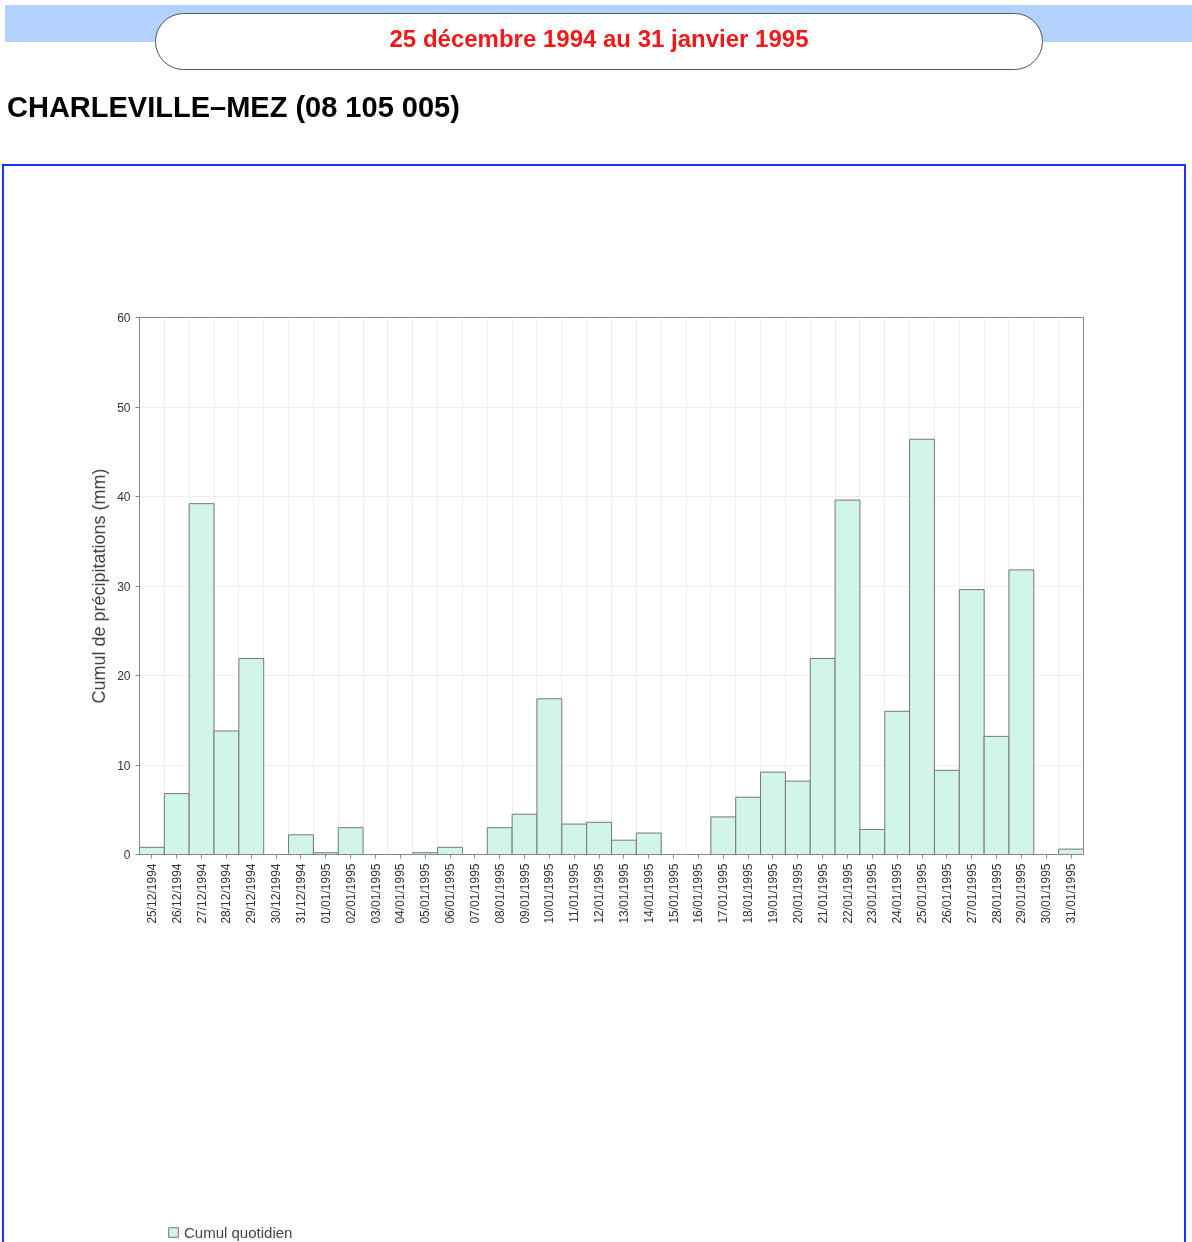 The image size is (1192, 1242). Describe the element at coordinates (922, 893) in the screenshot. I see `x-tick-label: 25/01/1995` at that location.